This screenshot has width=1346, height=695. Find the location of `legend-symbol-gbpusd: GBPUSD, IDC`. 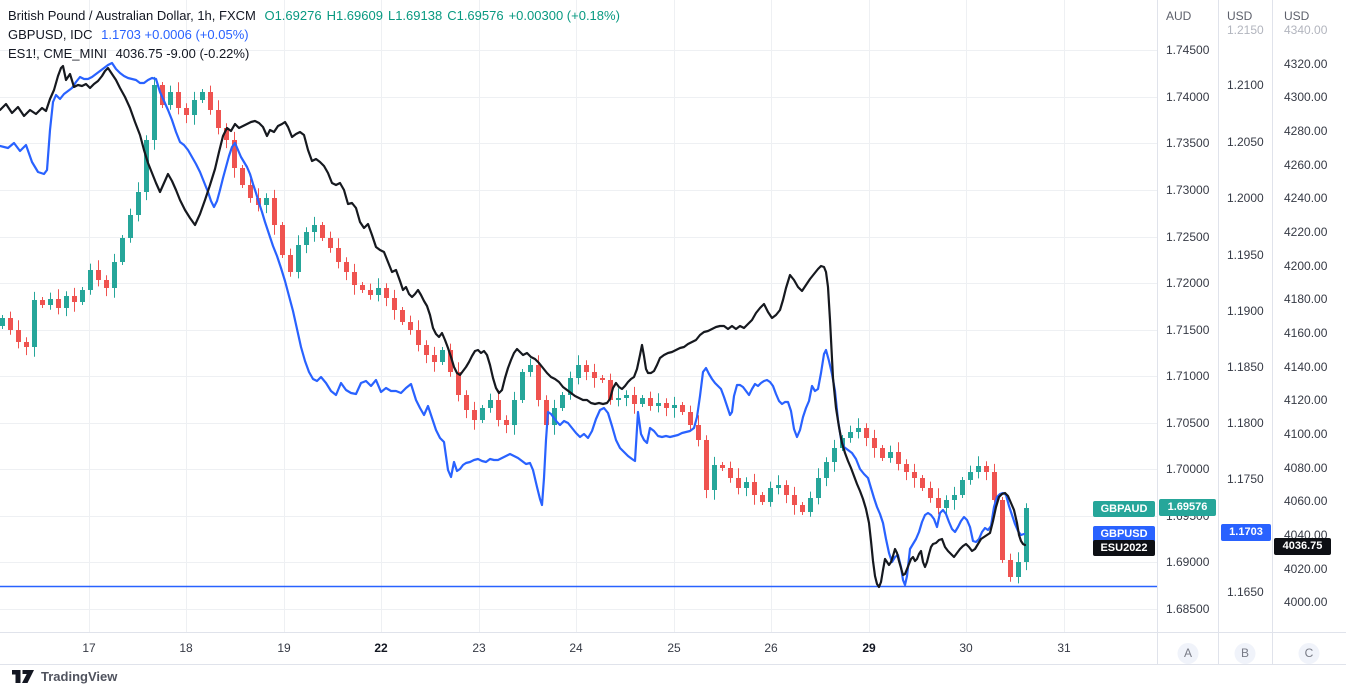

legend-symbol-gbpusd: GBPUSD, IDC is located at coordinates (50, 34).